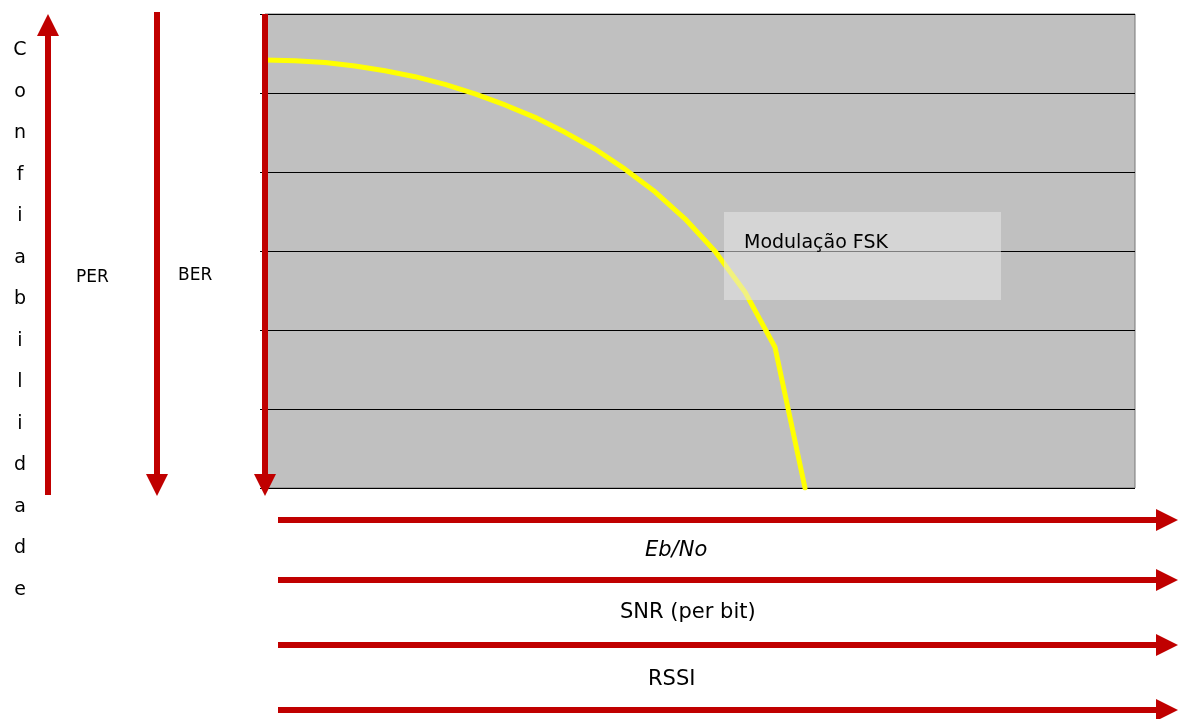  Describe the element at coordinates (20, 318) in the screenshot. I see `text: Confiabilidade` at that location.